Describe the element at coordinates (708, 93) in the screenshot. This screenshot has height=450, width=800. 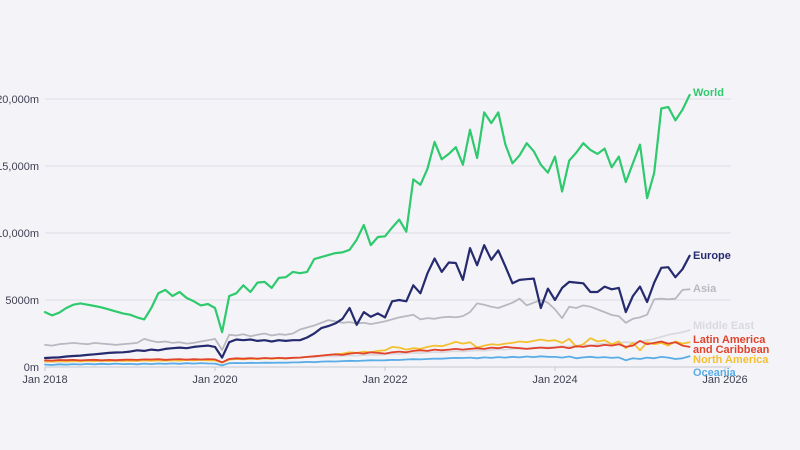
I see `series-label-world: World` at that location.